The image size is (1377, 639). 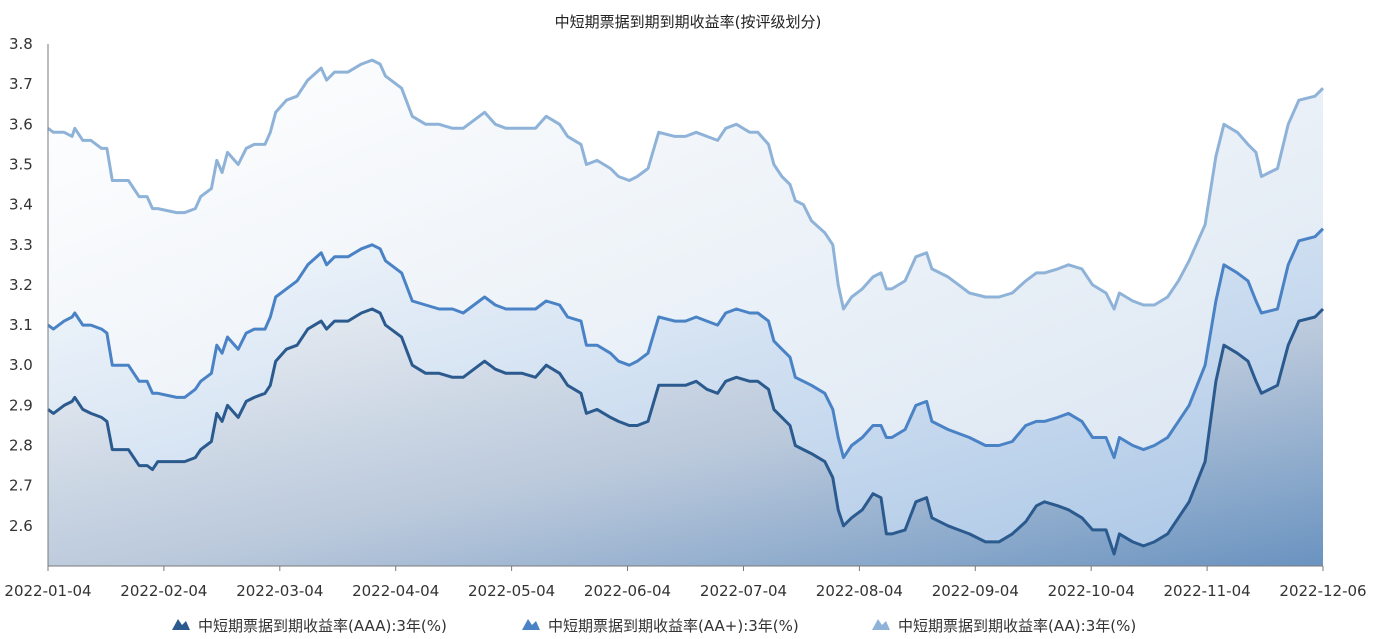 I want to click on y-tick-label: 3.8, so click(x=21, y=44).